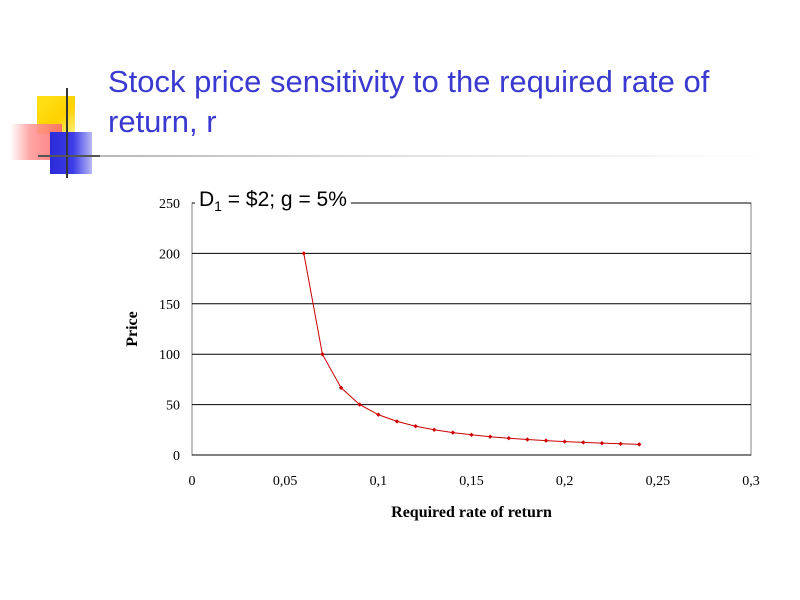 The width and height of the screenshot is (800, 600). What do you see at coordinates (71, 153) in the screenshot?
I see `blue-square-decoration` at bounding box center [71, 153].